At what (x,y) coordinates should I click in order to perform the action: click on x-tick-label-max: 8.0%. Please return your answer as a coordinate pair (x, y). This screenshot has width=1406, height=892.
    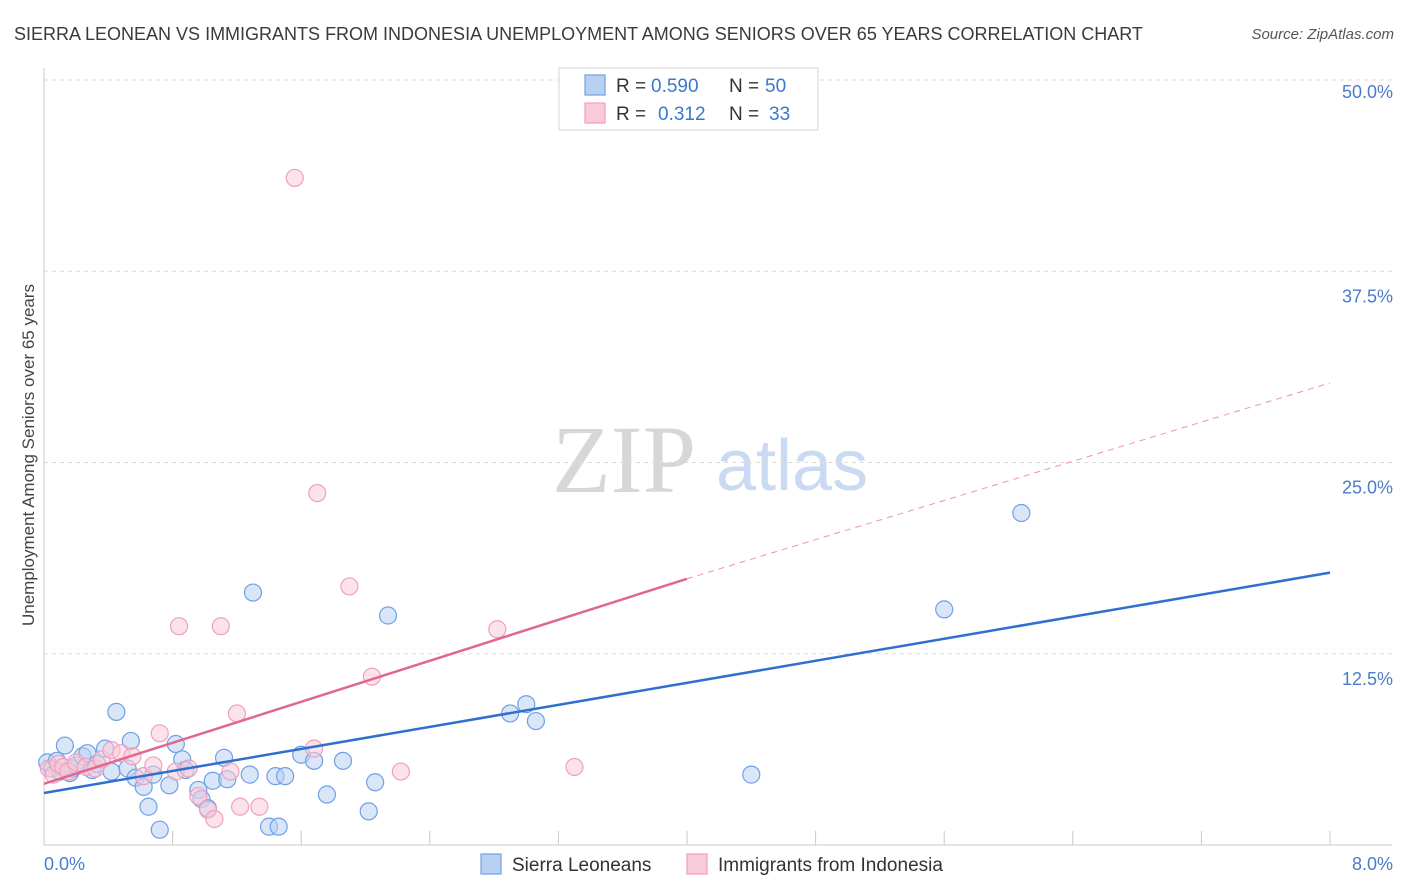
    Looking at the image, I should click on (1372, 864).